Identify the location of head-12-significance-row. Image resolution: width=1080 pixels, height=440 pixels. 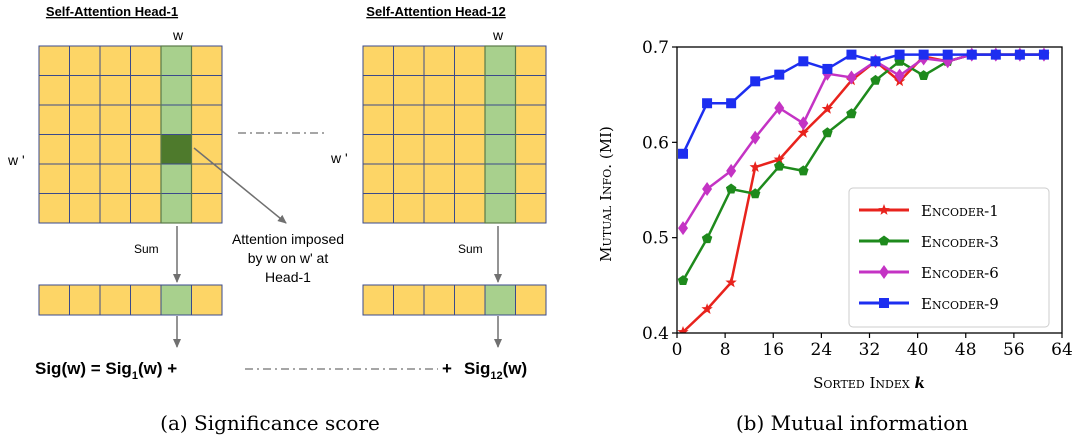
(454, 300).